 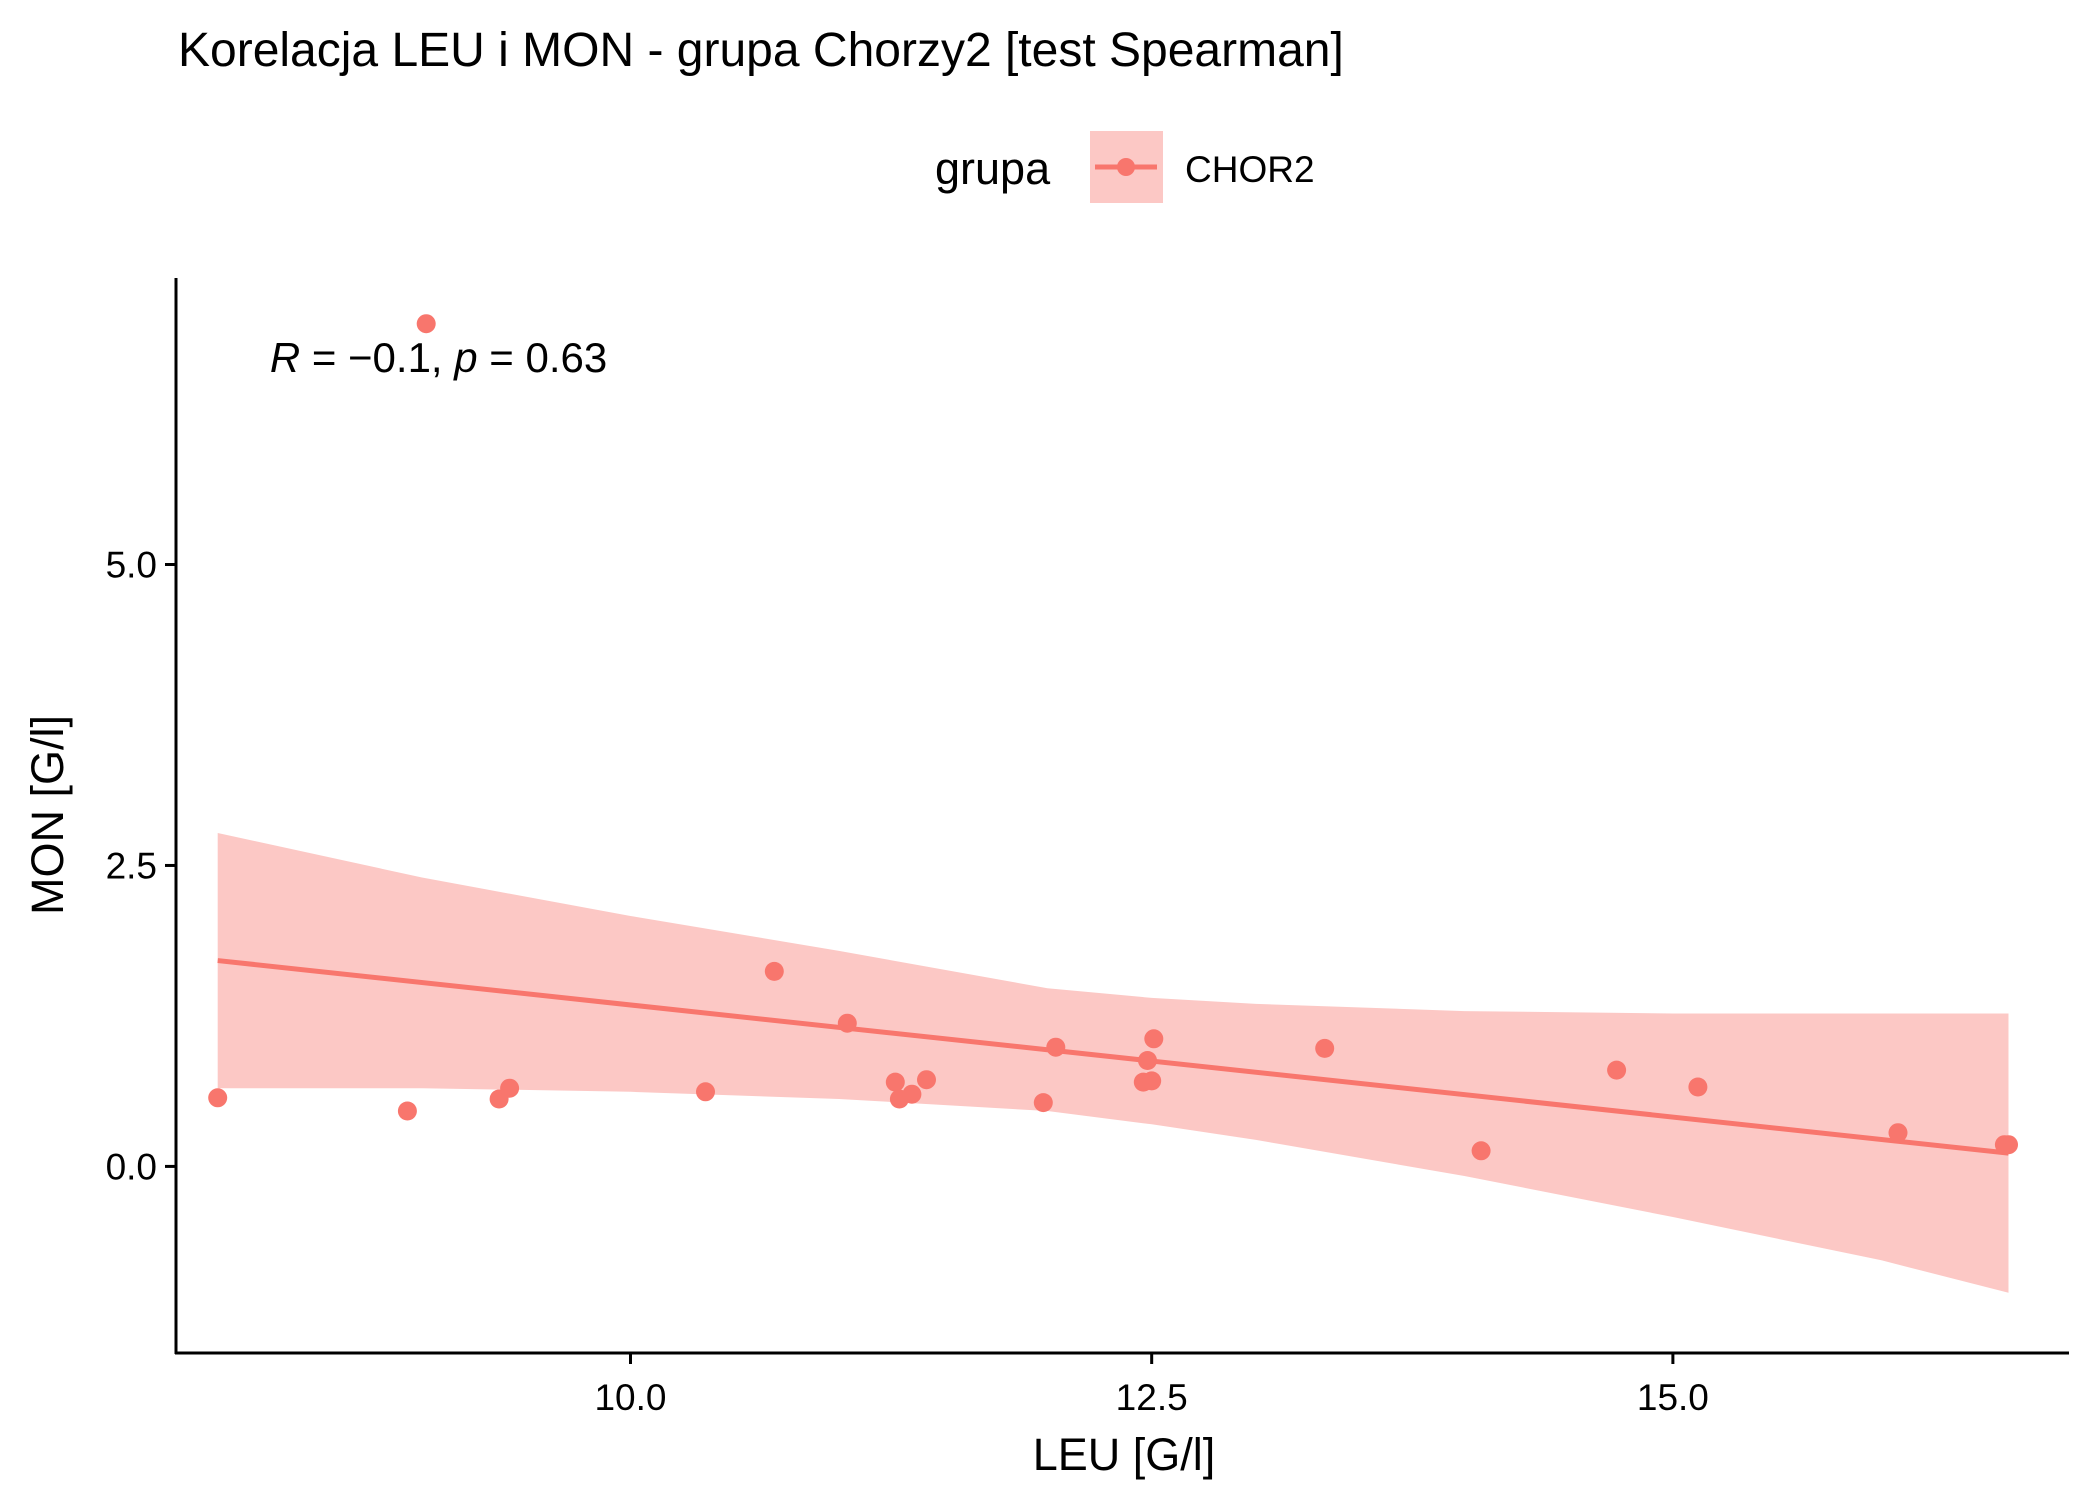 I want to click on legend-title: grupa, so click(x=993, y=168).